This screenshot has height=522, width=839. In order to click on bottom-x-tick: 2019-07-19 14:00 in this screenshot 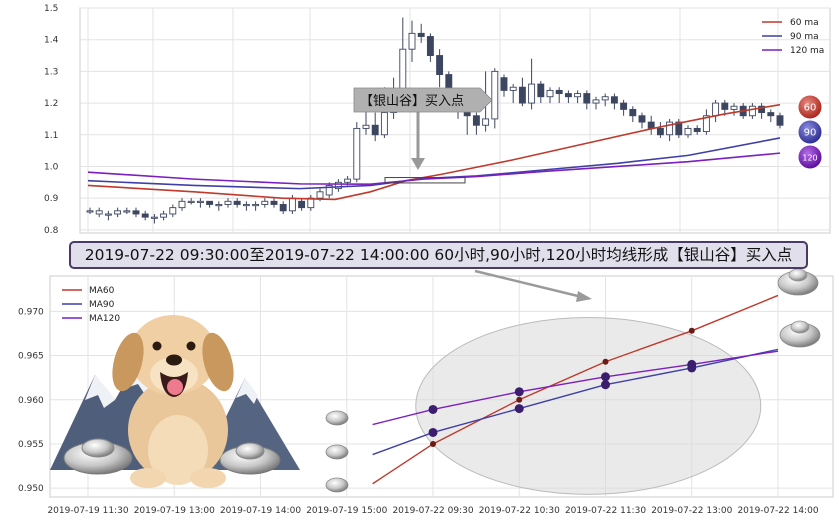, I will do `click(260, 511)`.